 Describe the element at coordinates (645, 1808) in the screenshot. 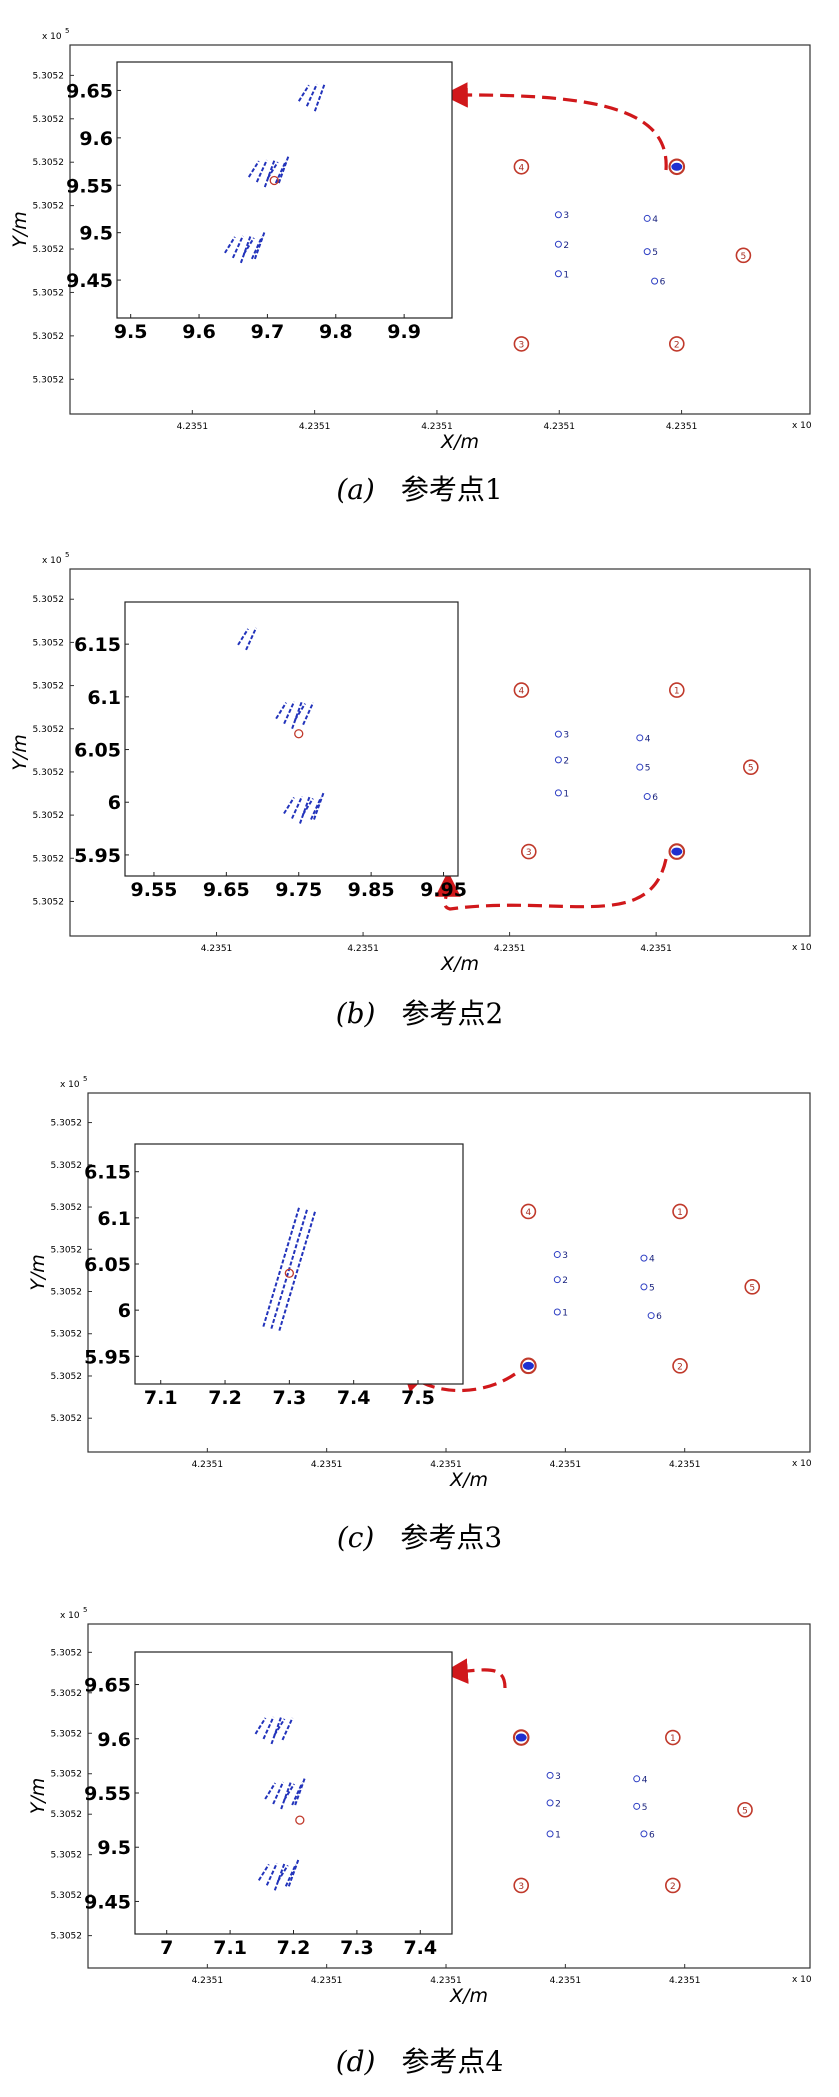

I see `node-label: 5` at that location.